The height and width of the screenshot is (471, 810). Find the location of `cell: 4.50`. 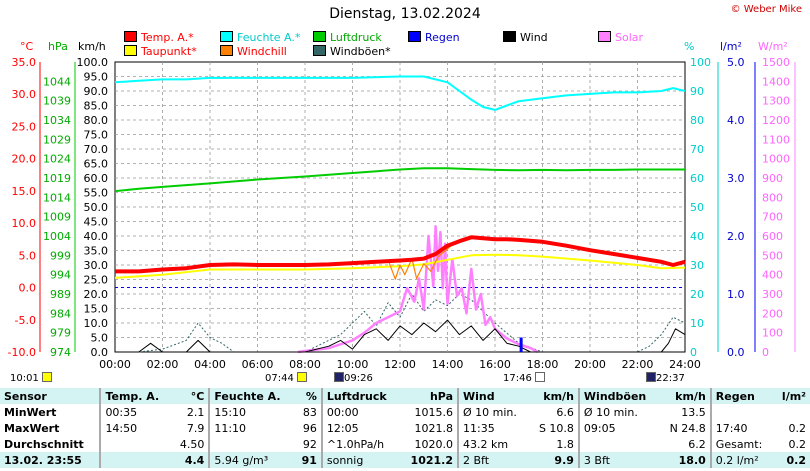

cell: 4.50 is located at coordinates (192, 444).